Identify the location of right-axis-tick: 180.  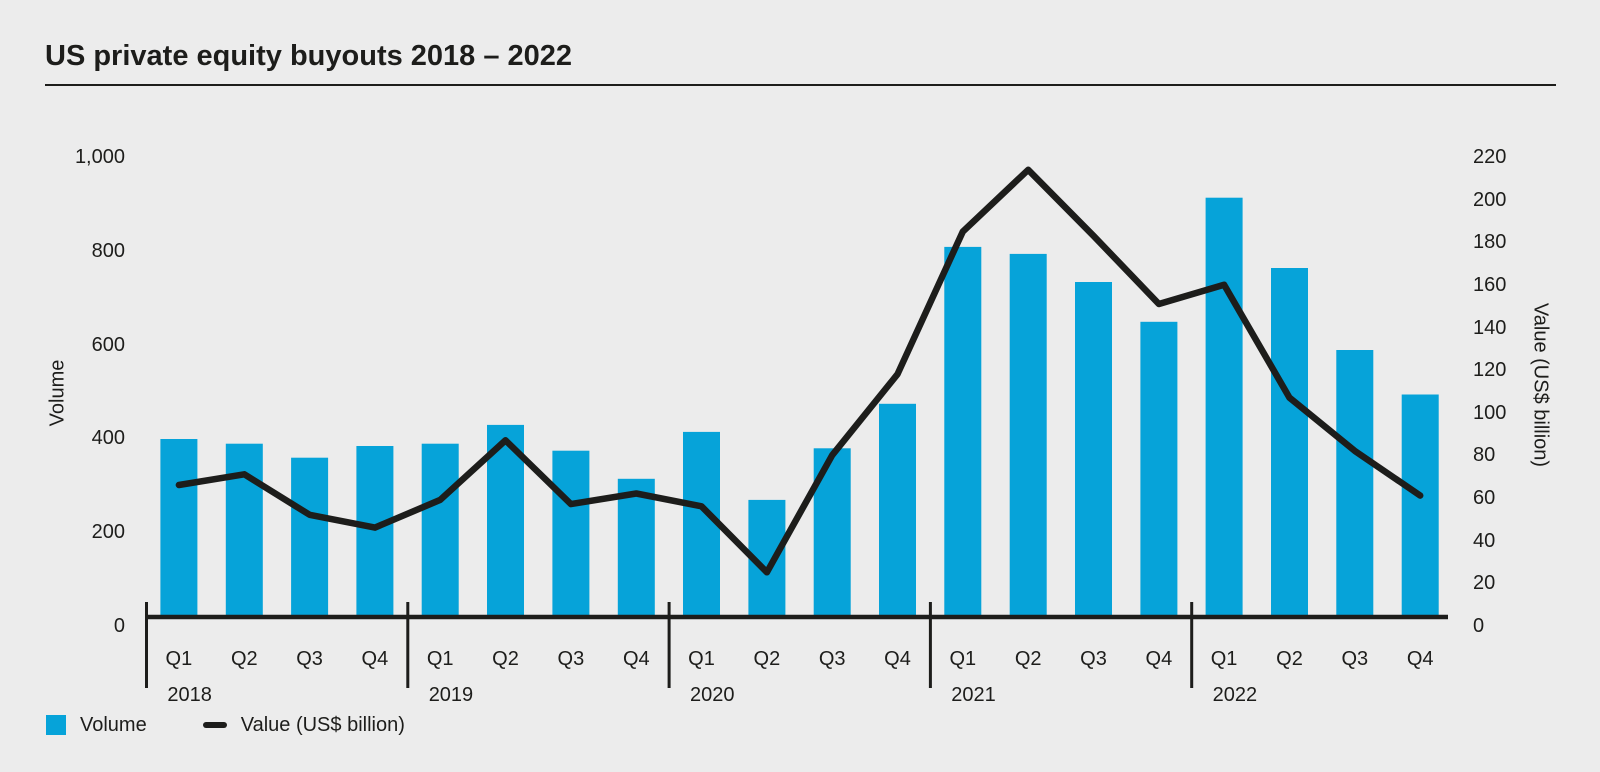
(1490, 242).